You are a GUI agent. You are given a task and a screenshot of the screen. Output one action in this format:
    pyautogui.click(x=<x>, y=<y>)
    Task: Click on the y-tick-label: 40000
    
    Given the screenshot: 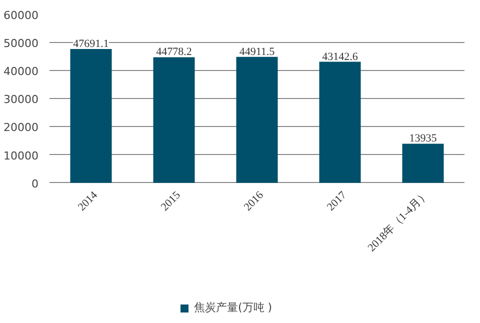 What is the action you would take?
    pyautogui.click(x=21, y=71)
    